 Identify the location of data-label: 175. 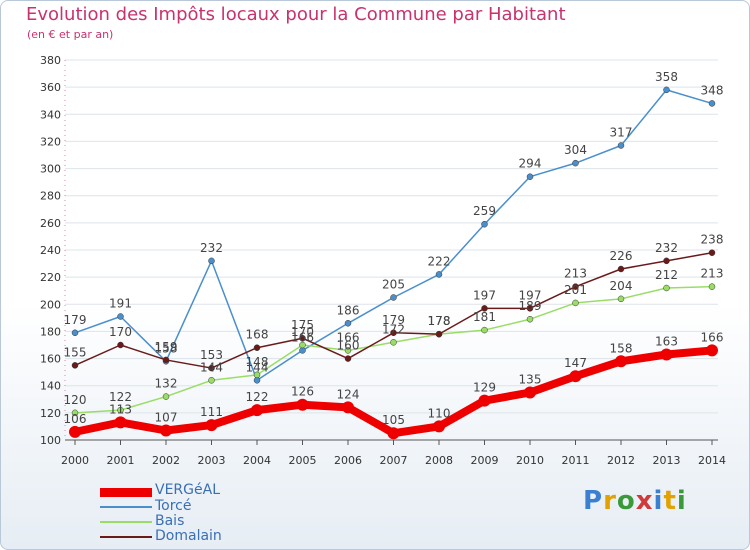
(302, 325).